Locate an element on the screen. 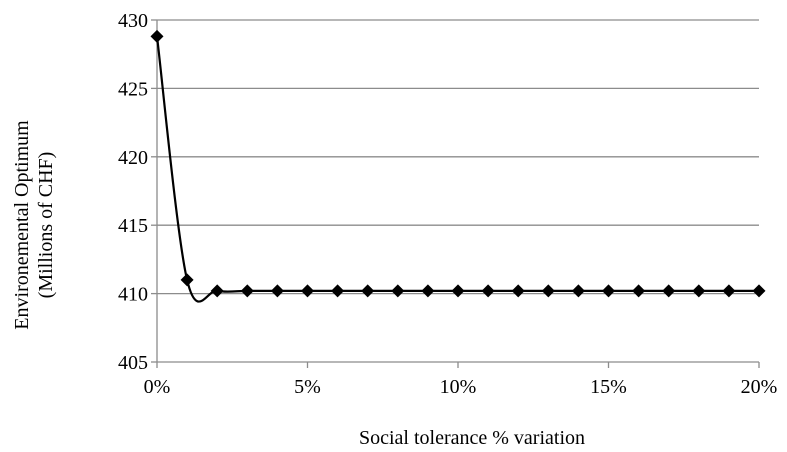 This screenshot has height=452, width=787. x-tick-label-2: 10% is located at coordinates (458, 387).